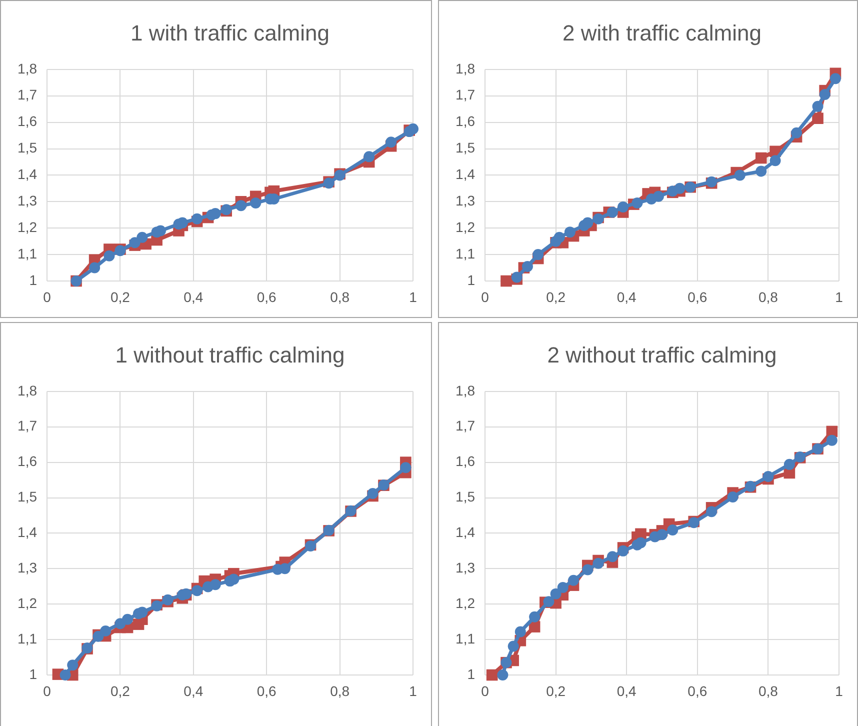  I want to click on chart-title: 2 without traffic calming, so click(662, 355).